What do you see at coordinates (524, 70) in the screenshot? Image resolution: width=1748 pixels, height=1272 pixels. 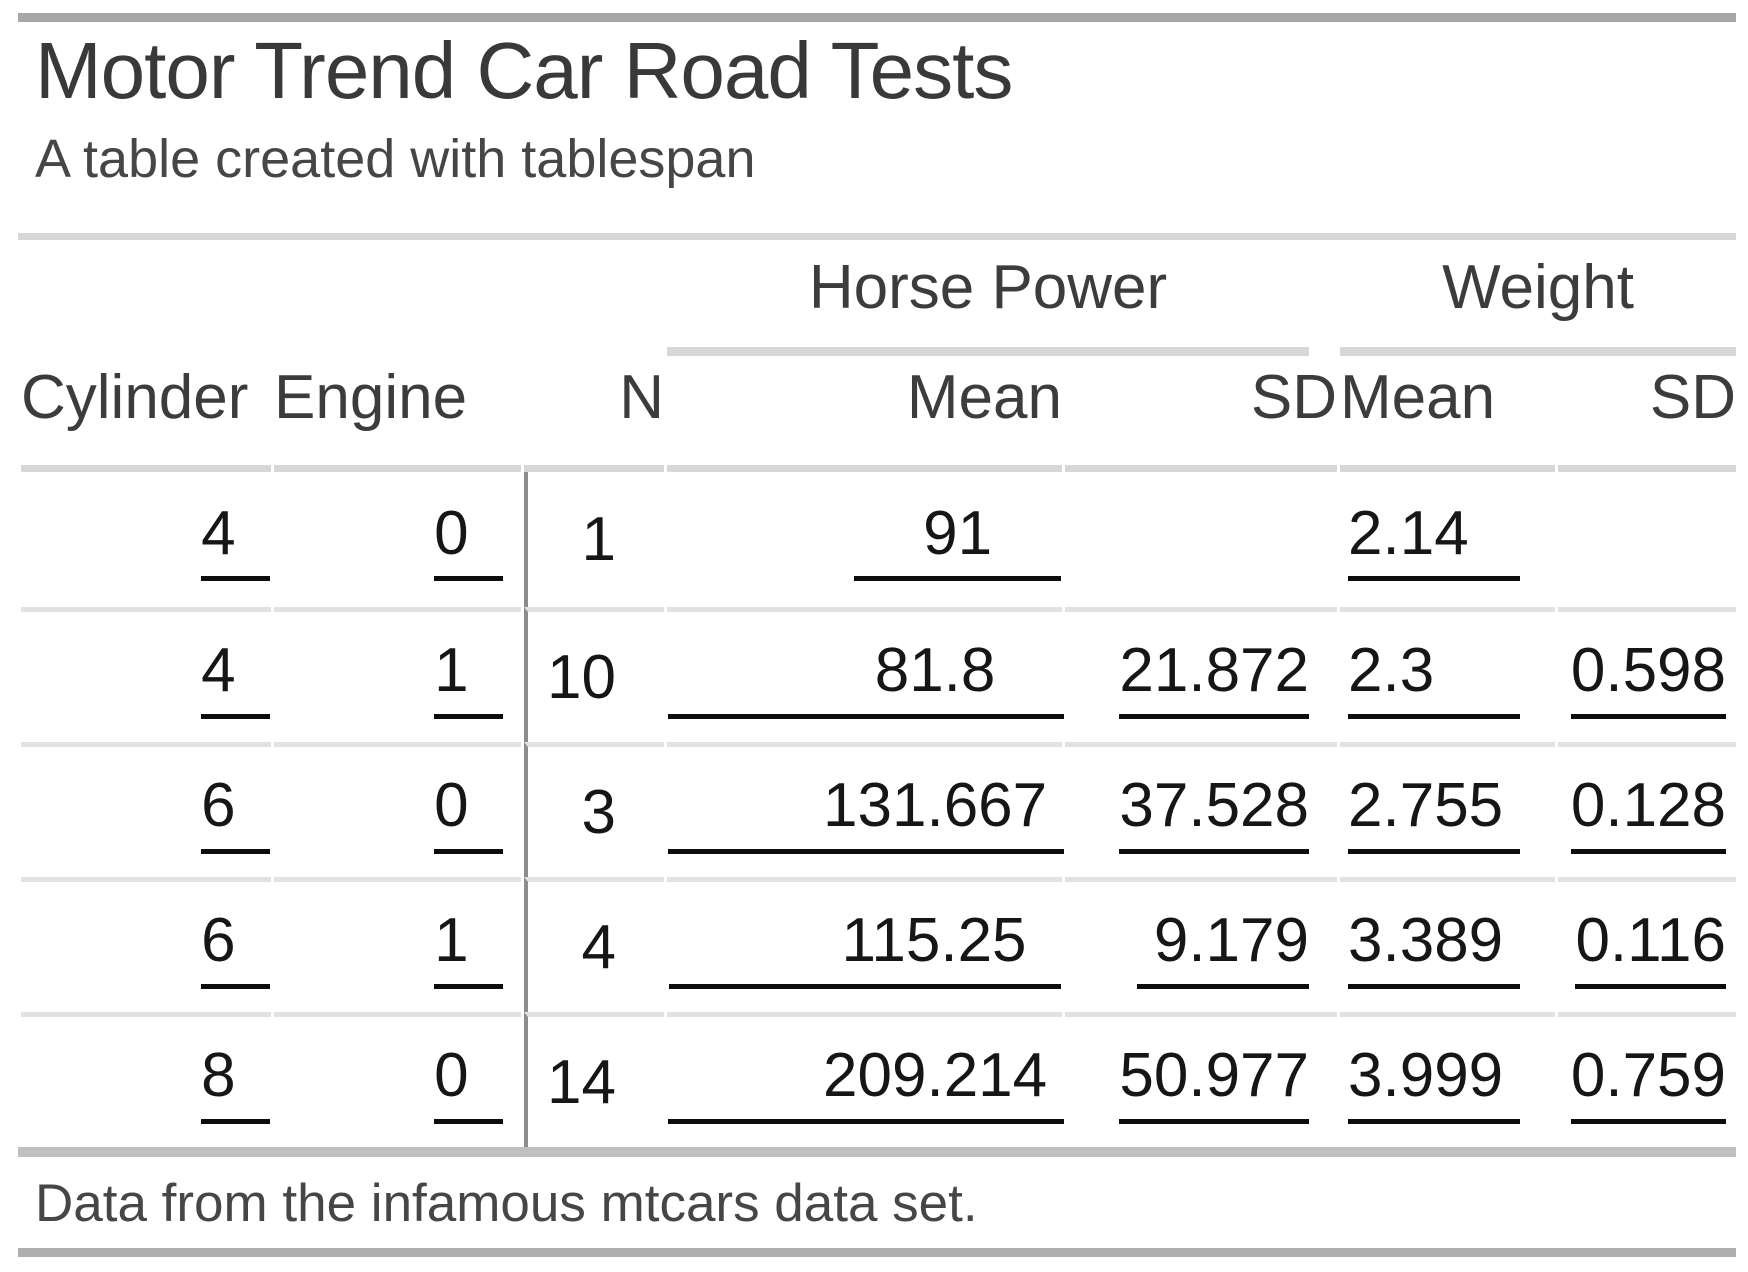 I see `table-title: Motor Trend Car Road Tests` at bounding box center [524, 70].